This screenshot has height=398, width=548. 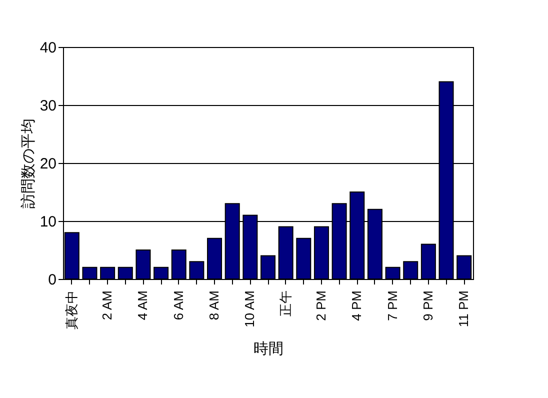 What do you see at coordinates (28, 163) in the screenshot?
I see `y-axis-title: 訪問数の平均` at bounding box center [28, 163].